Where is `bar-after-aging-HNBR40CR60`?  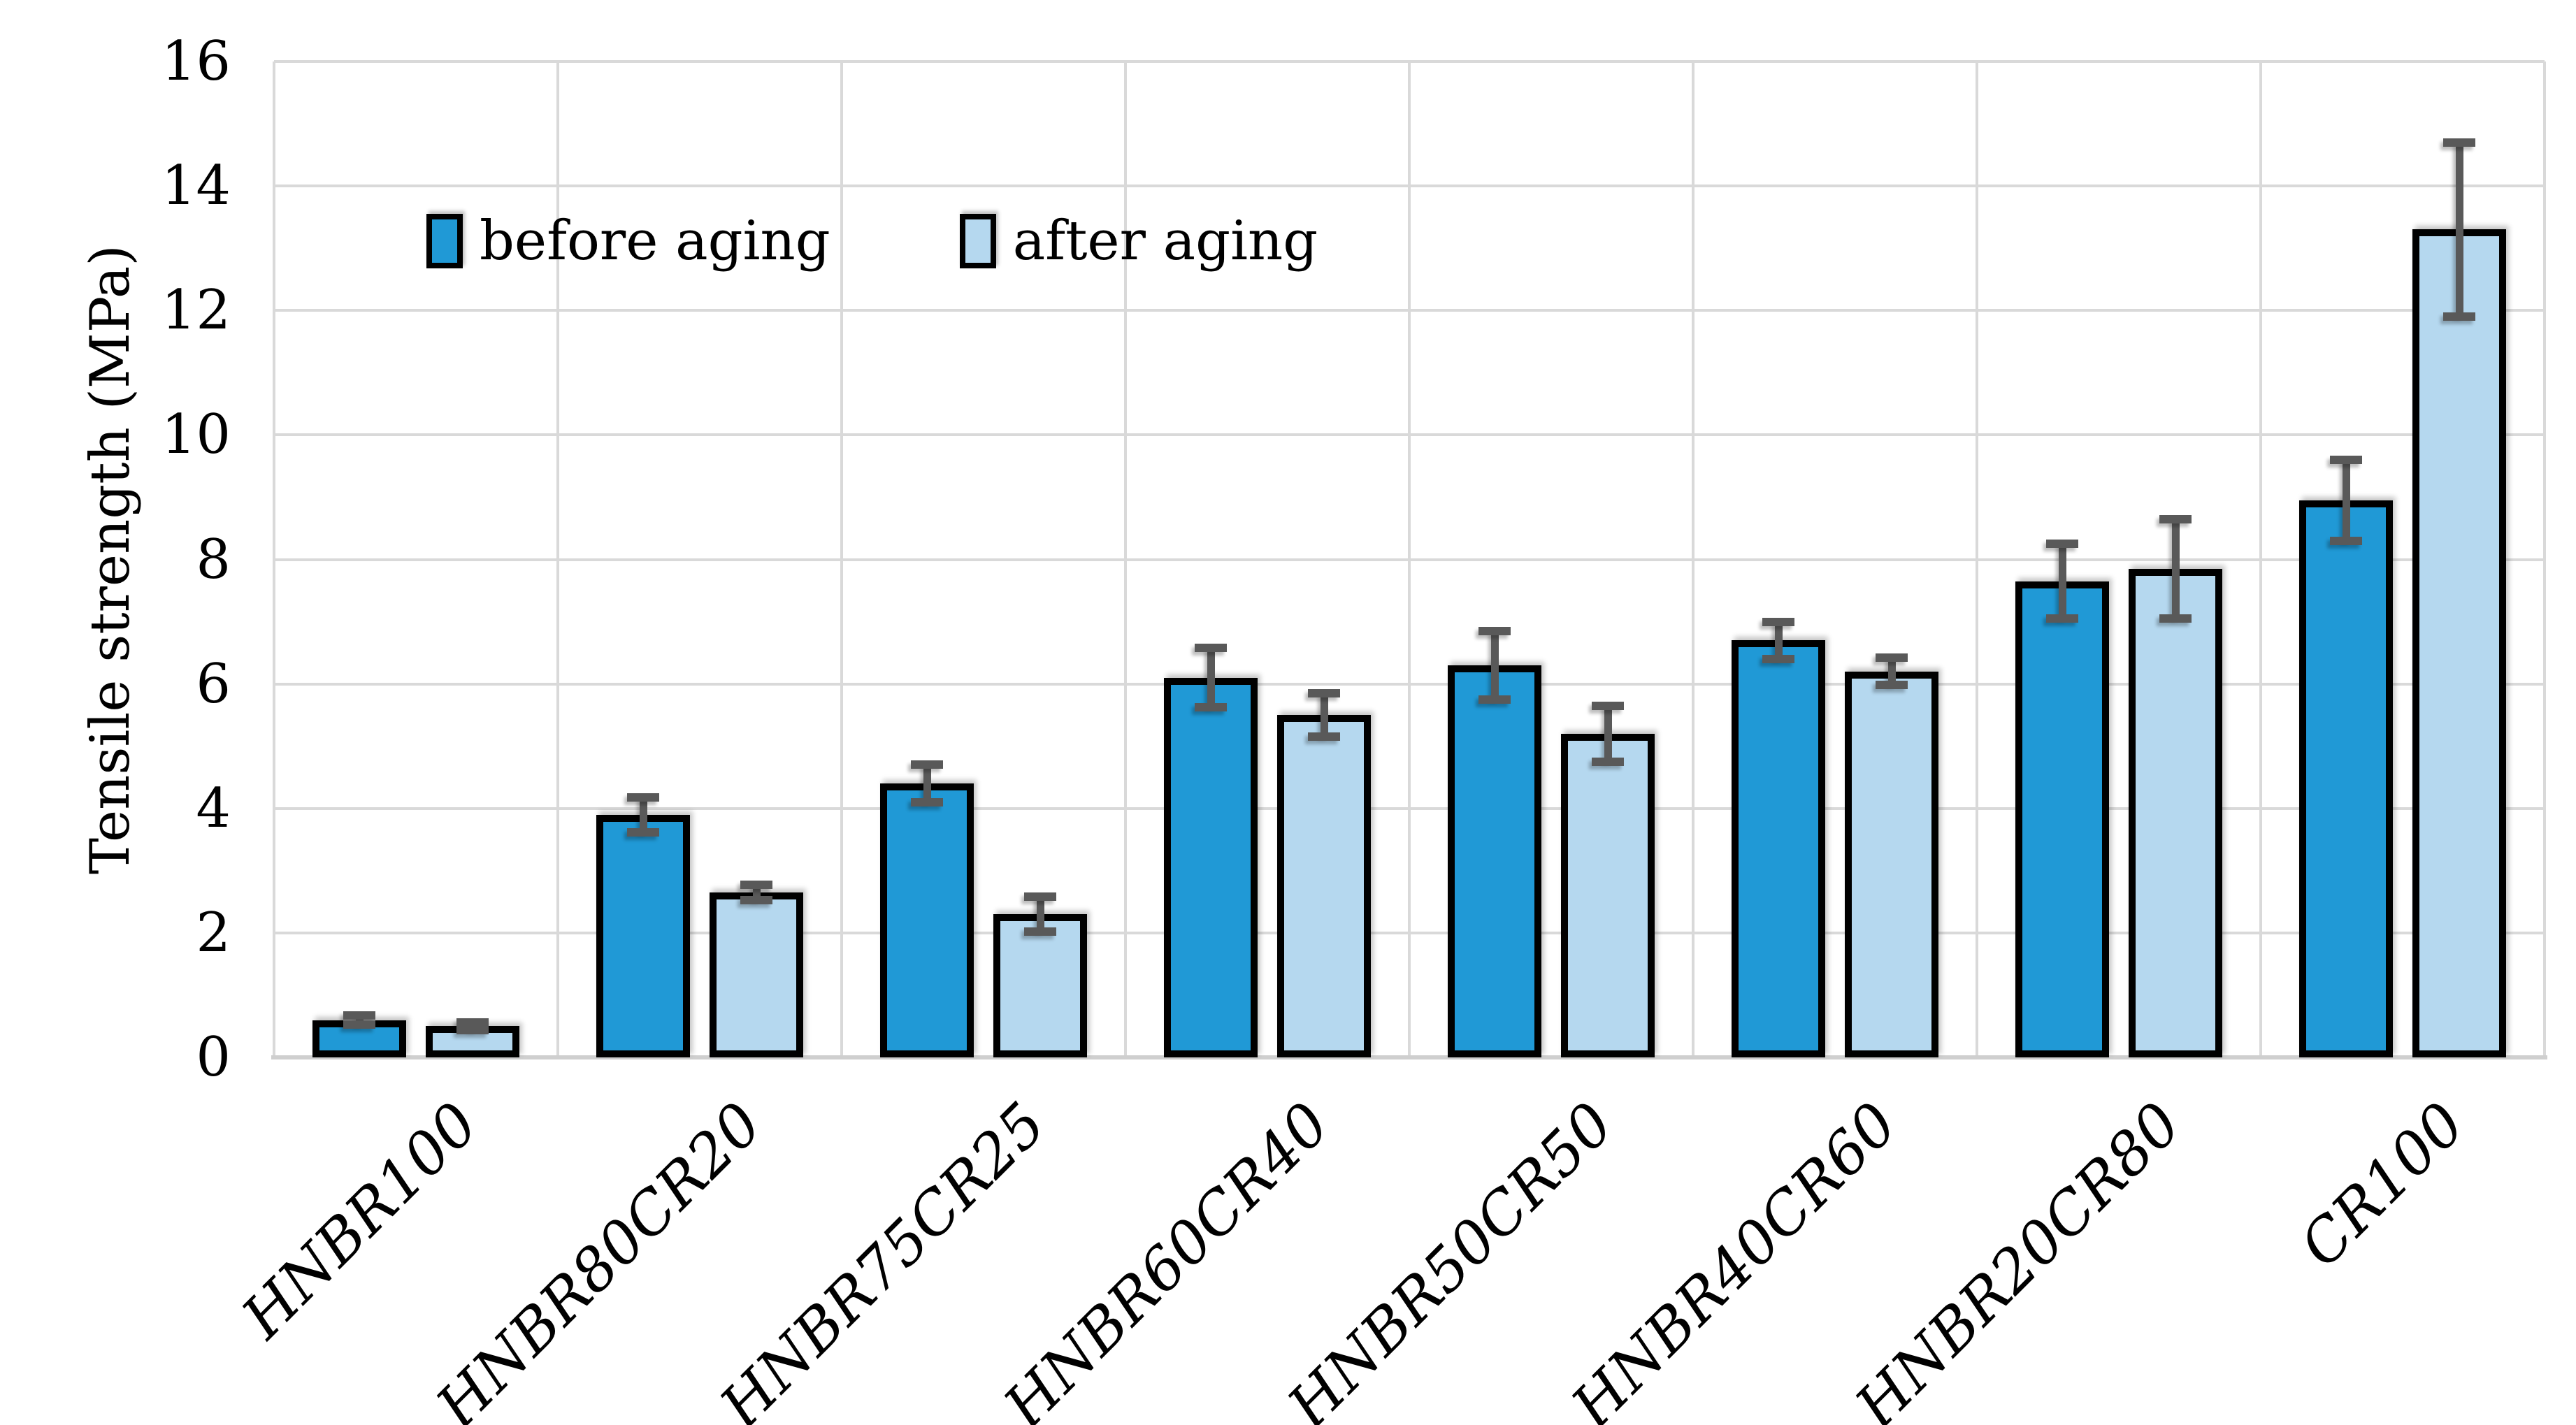
bar-after-aging-HNBR40CR60 is located at coordinates (1891, 864).